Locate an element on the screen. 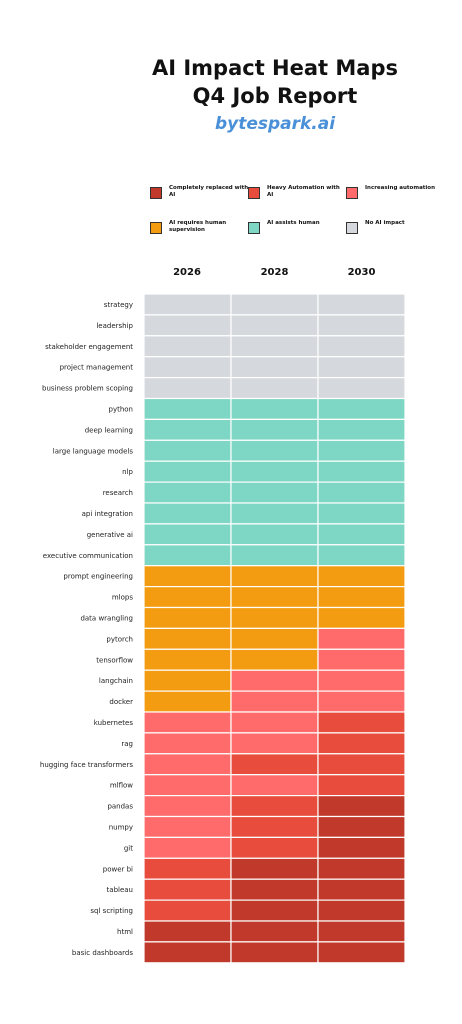 The height and width of the screenshot is (1024, 462). legend-label: Heavy Automation with AI is located at coordinates (303, 191).